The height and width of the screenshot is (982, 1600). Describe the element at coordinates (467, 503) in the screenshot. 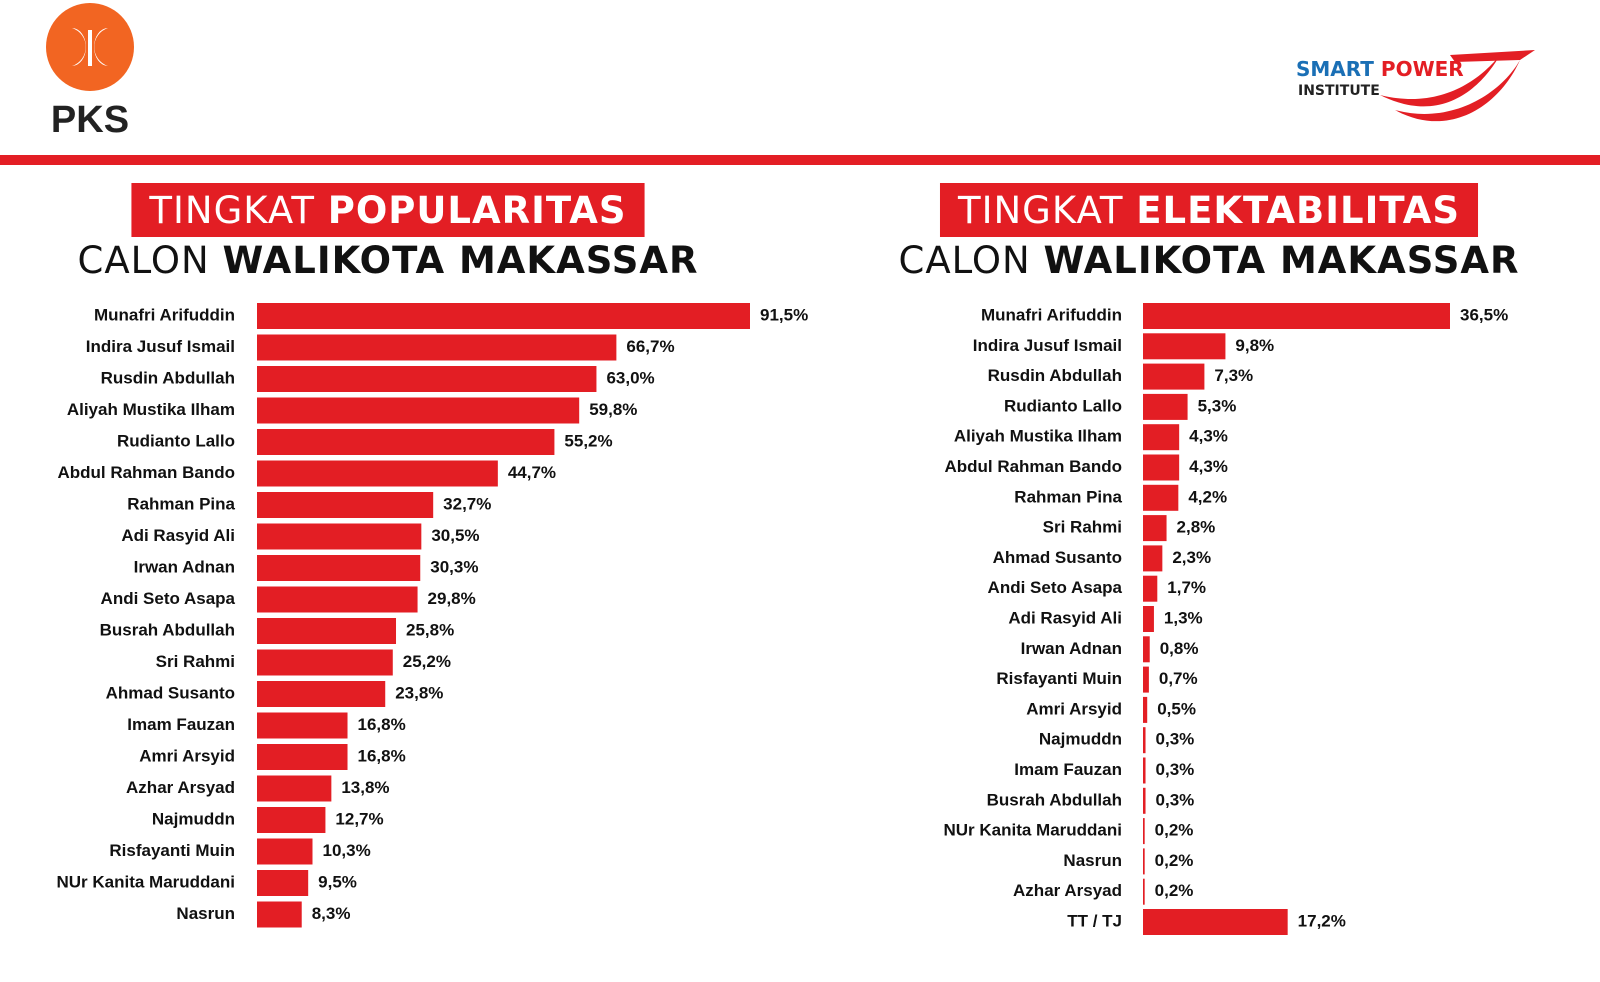

I see `value-label: 32,7%` at that location.